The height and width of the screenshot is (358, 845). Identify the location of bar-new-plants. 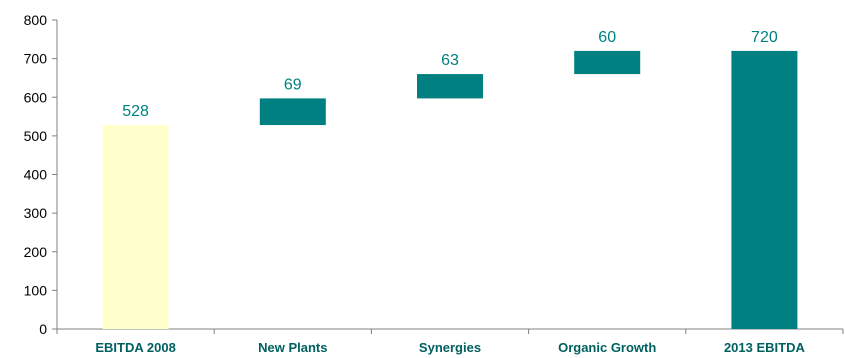
(292, 112).